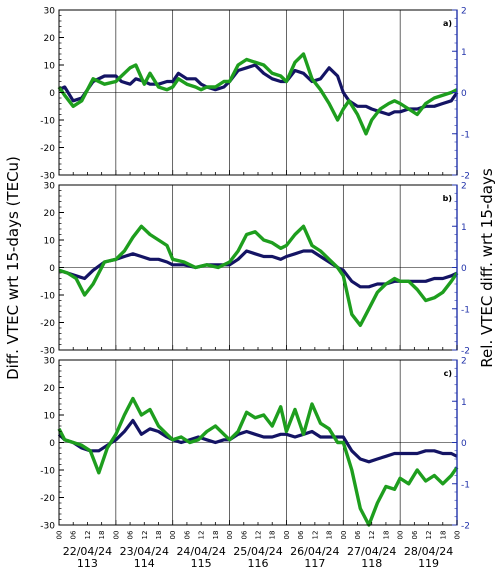 The width and height of the screenshot is (500, 568). What do you see at coordinates (314, 562) in the screenshot?
I see `doy-label: 117` at bounding box center [314, 562].